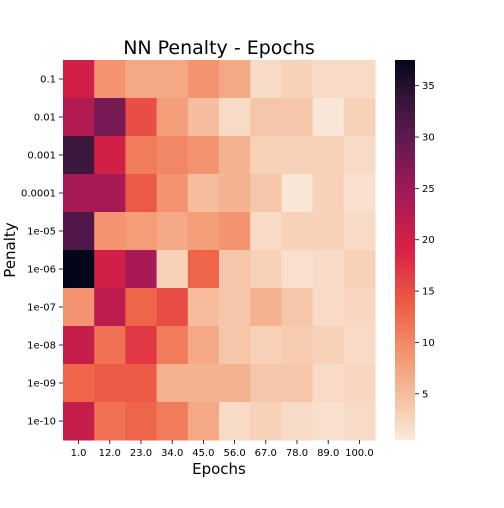 The height and width of the screenshot is (508, 504). What do you see at coordinates (10, 249) in the screenshot?
I see `y-axis-label: Penalty` at bounding box center [10, 249].